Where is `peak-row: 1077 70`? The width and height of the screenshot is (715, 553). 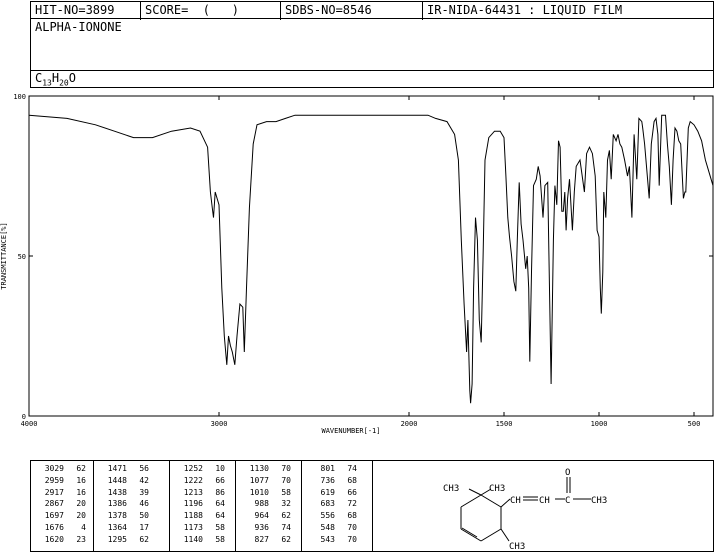
peak-row: 1077 70 is located at coordinates (267, 481).